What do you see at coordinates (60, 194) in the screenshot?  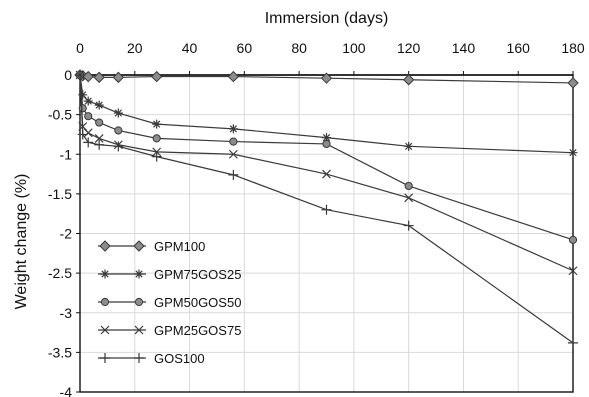 I see `y-tick-label: -1.5` at bounding box center [60, 194].